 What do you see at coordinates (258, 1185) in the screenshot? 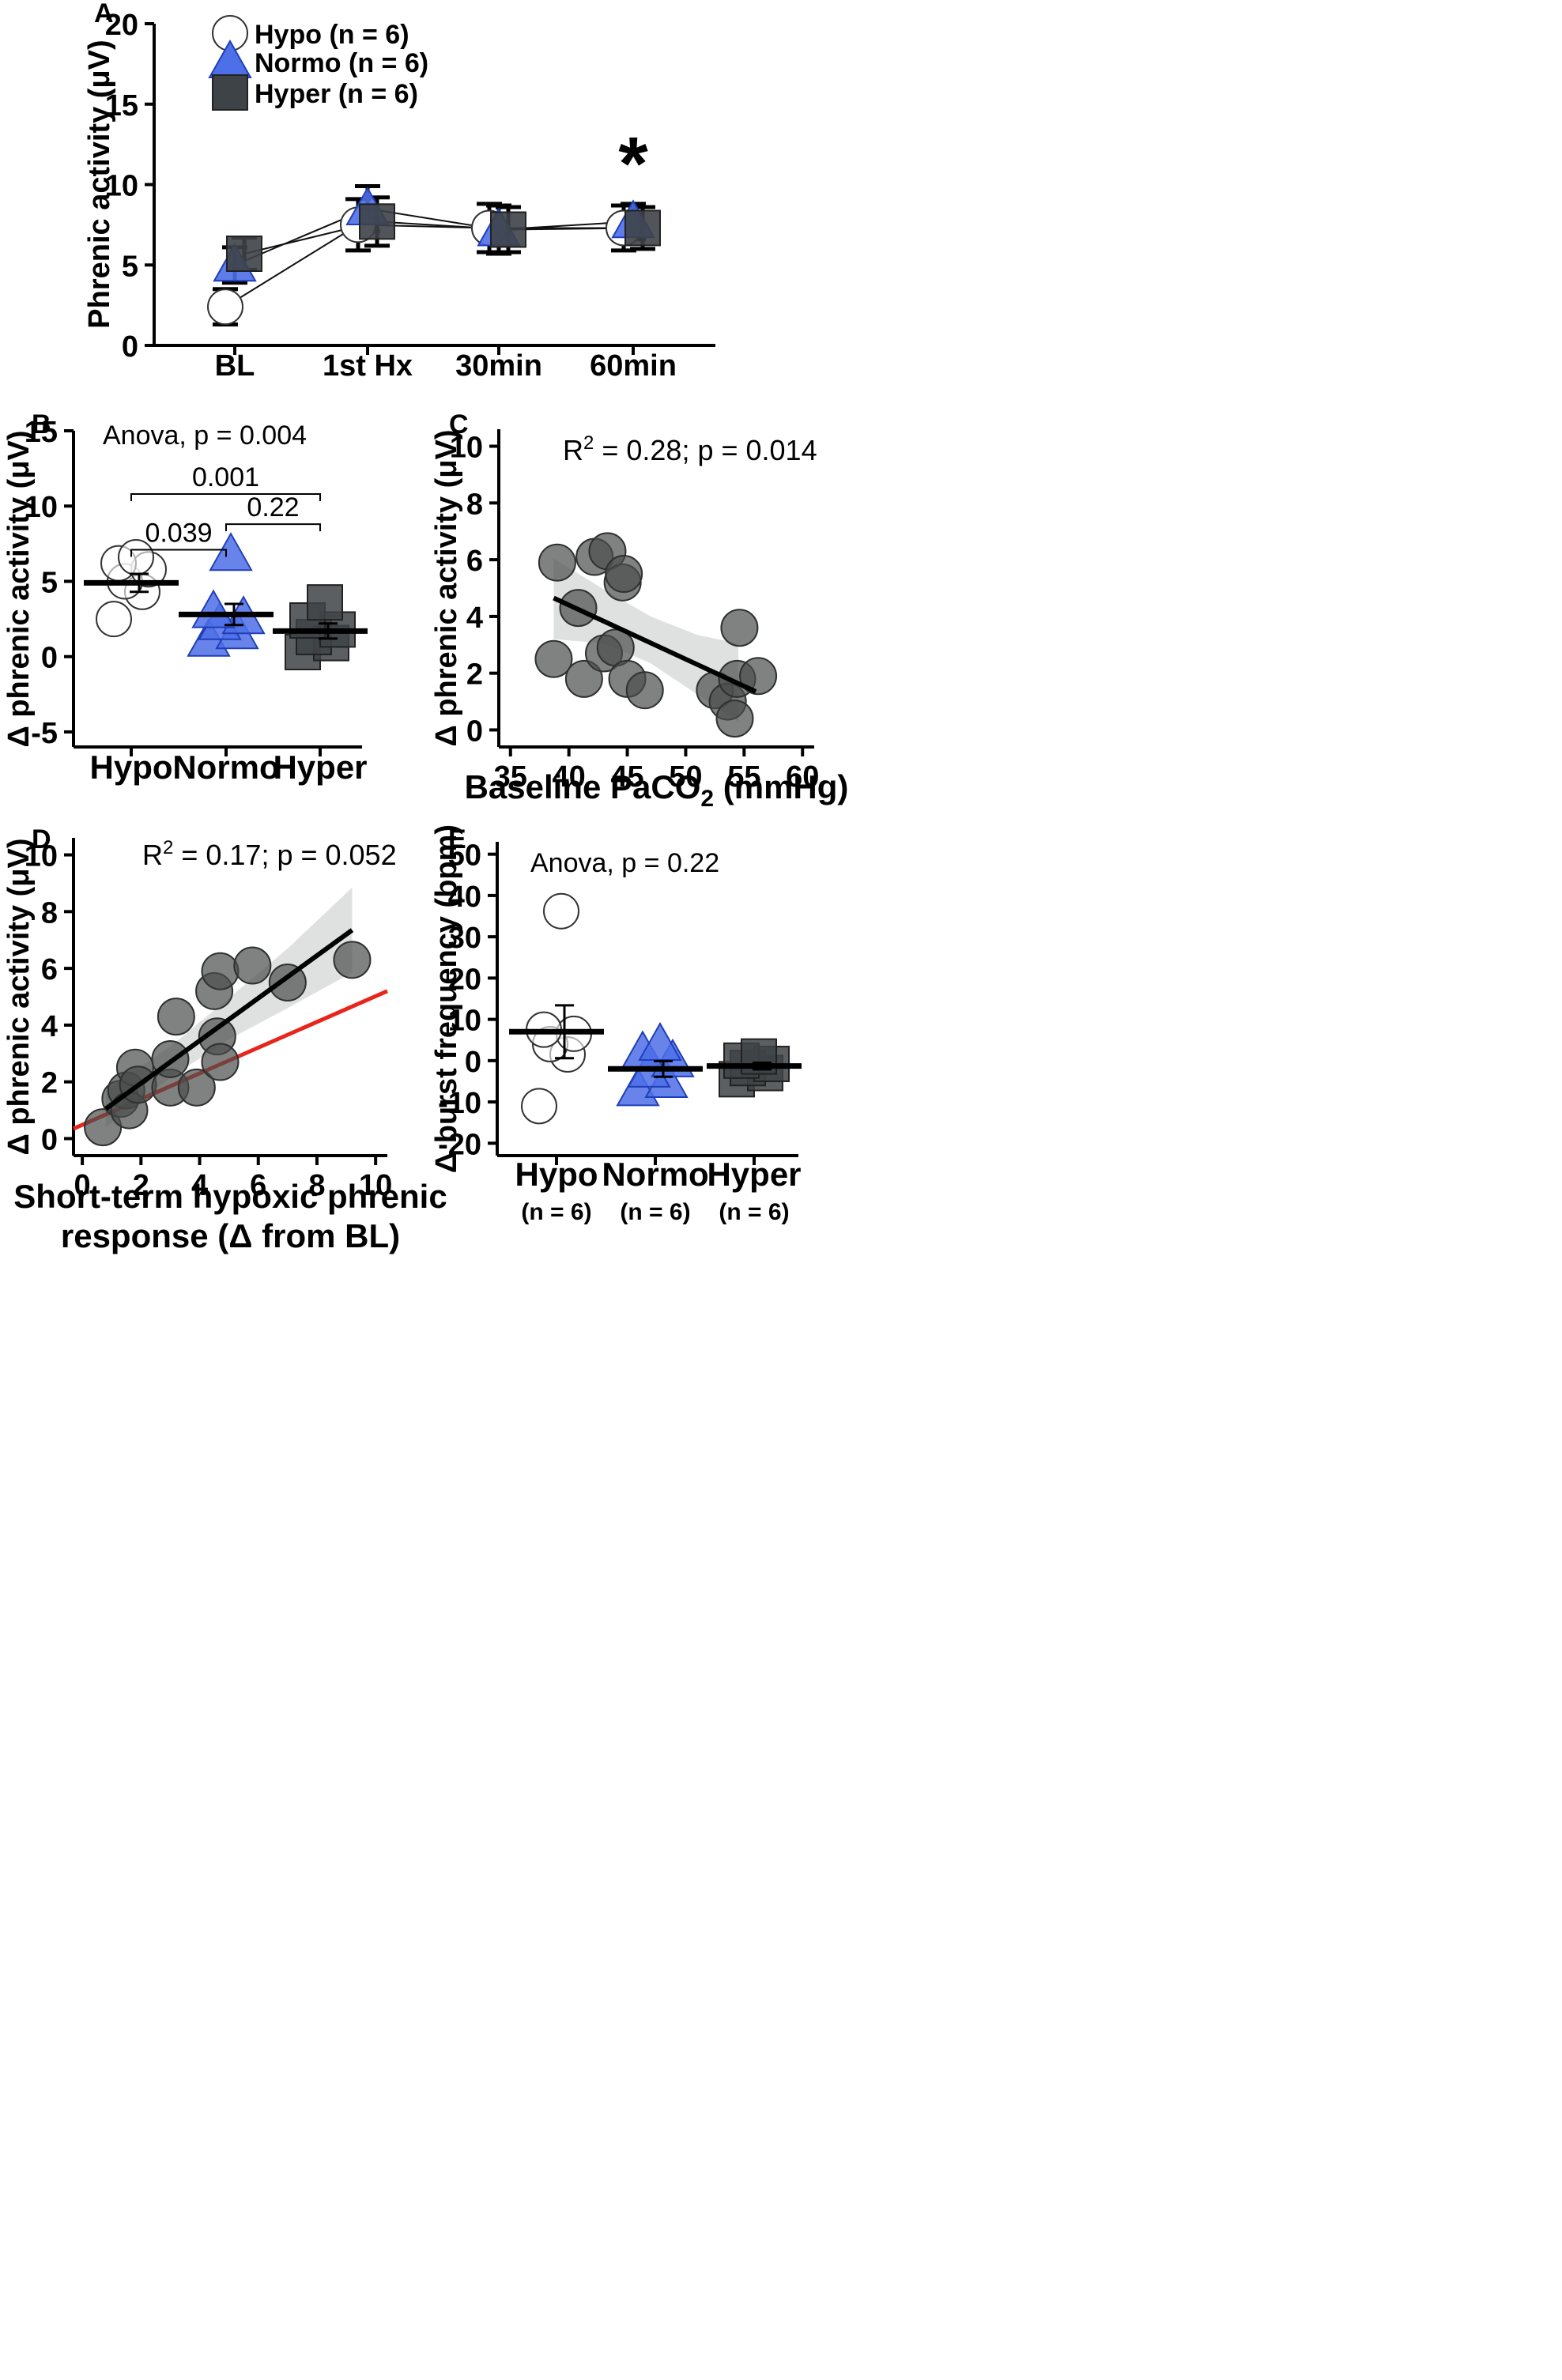
I see `x-tick-label: 6` at bounding box center [258, 1185].